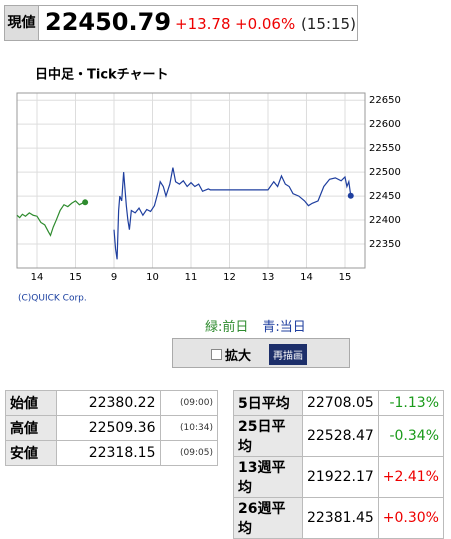  I want to click on cell: 高値, so click(31, 428).